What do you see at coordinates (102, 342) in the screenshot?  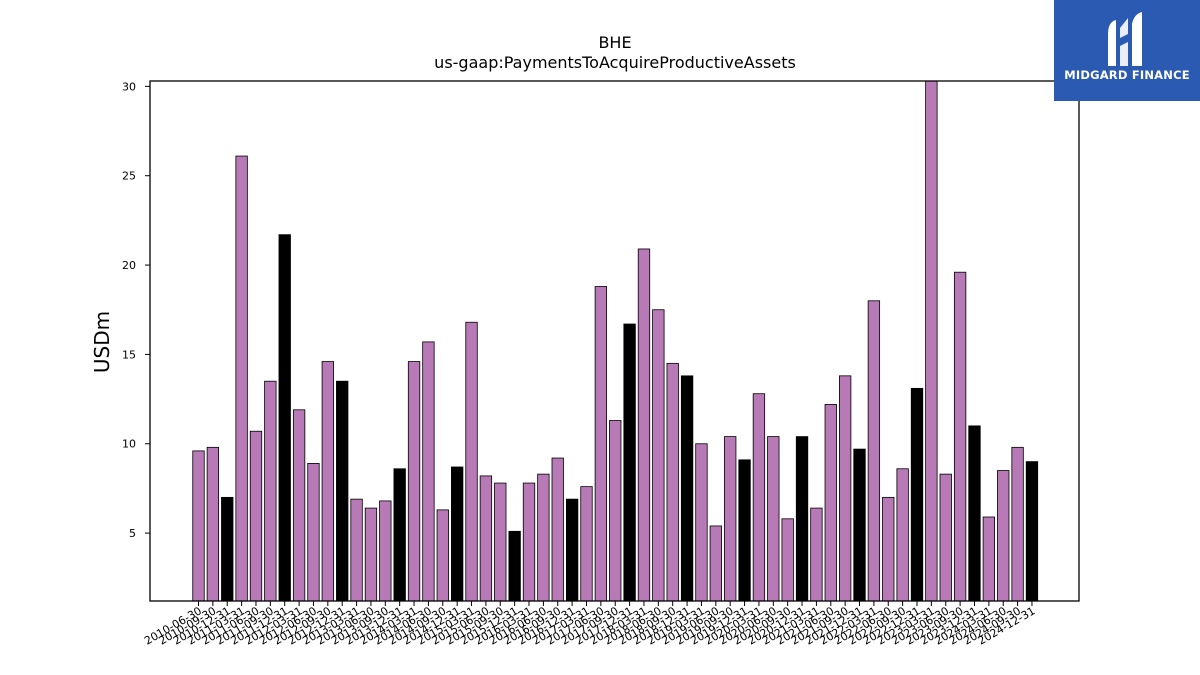 I see `y-axis-label: USDm` at bounding box center [102, 342].